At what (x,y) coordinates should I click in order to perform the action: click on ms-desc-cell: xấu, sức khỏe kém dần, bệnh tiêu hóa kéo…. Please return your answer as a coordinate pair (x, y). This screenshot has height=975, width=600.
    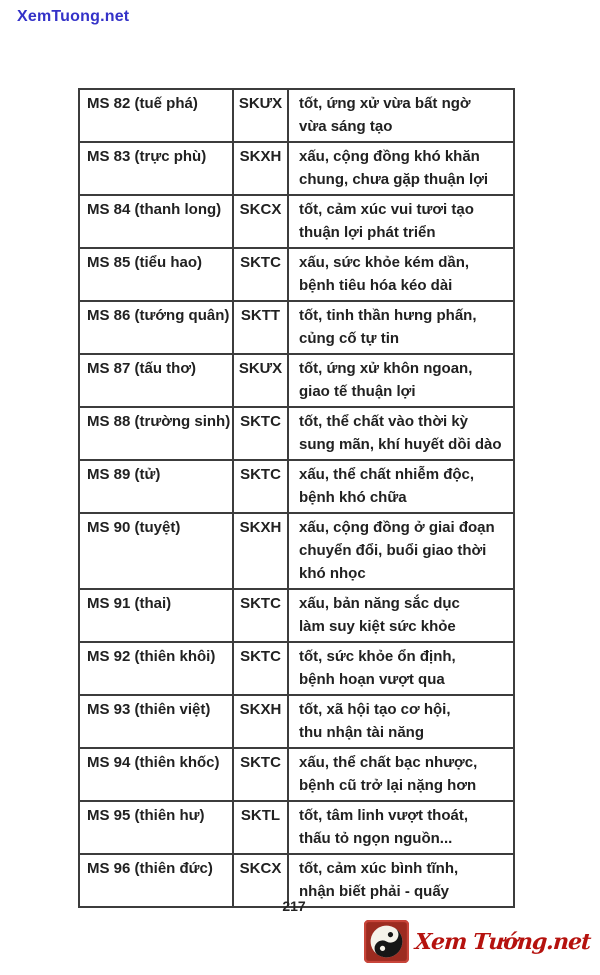
    Looking at the image, I should click on (401, 274).